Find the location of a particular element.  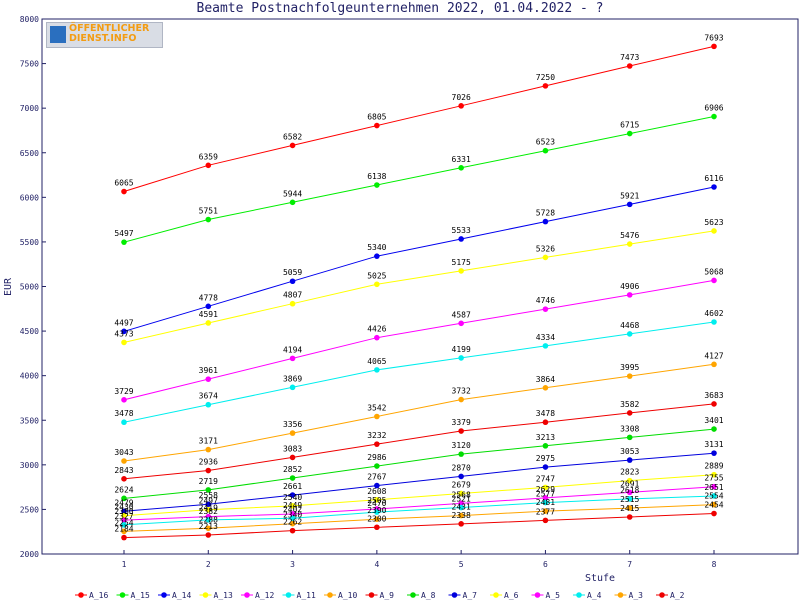

data-label: 5068 is located at coordinates (713, 271).